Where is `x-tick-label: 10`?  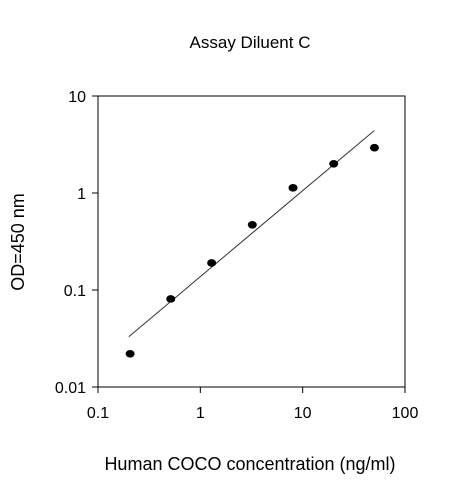 x-tick-label: 10 is located at coordinates (303, 413).